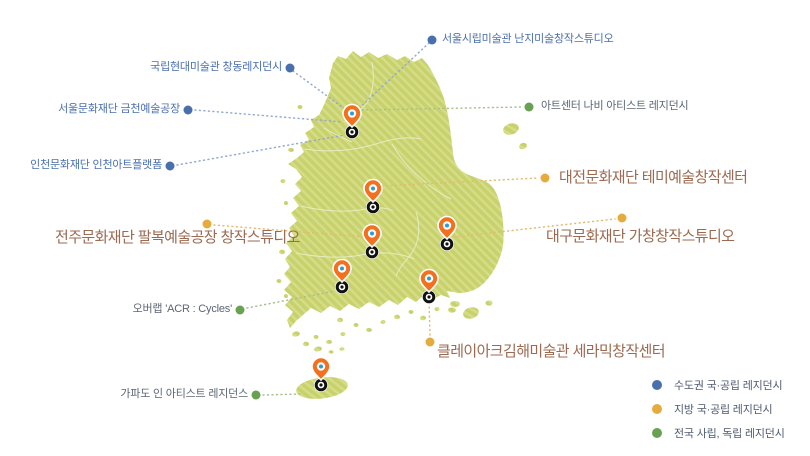  Describe the element at coordinates (430, 342) in the screenshot. I see `clayarch-dot` at that location.